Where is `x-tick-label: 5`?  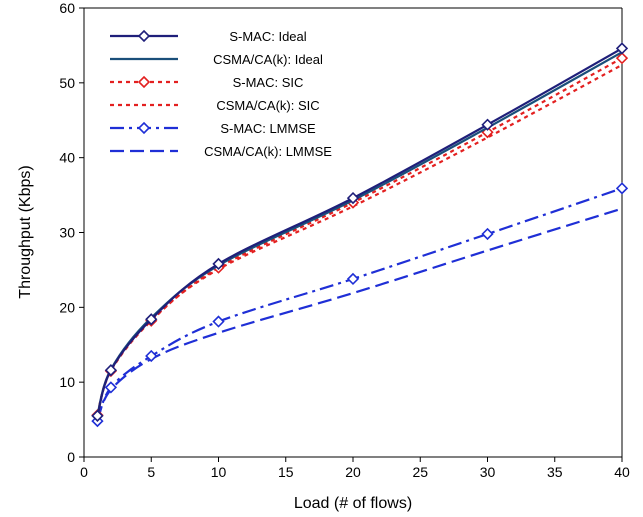 x-tick-label: 5 is located at coordinates (151, 472).